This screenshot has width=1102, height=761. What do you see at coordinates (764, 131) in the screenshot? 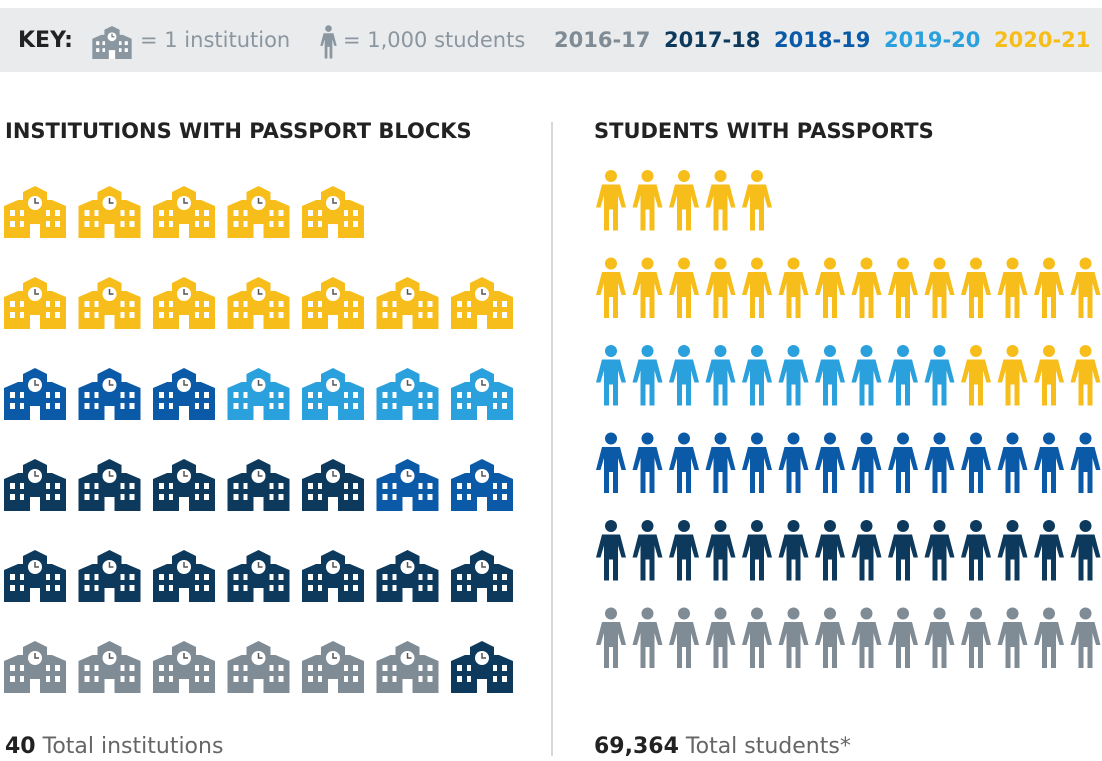
I see `students-title: STUDENTS WITH PASSPORTS` at bounding box center [764, 131].